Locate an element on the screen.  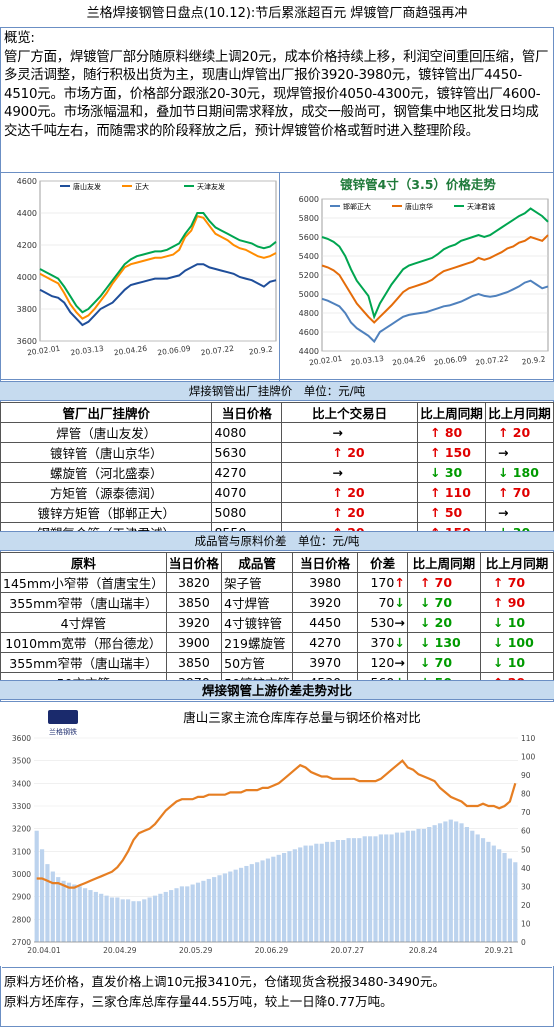
x-tick-label: 20.8.24 is located at coordinates (423, 950).